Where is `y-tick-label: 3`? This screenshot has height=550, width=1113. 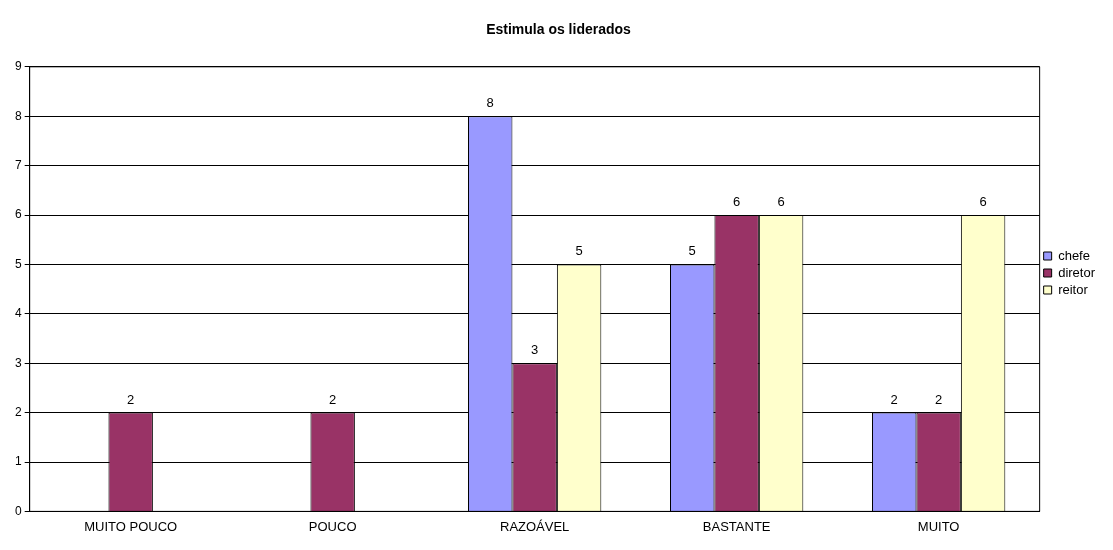 y-tick-label: 3 is located at coordinates (18, 362).